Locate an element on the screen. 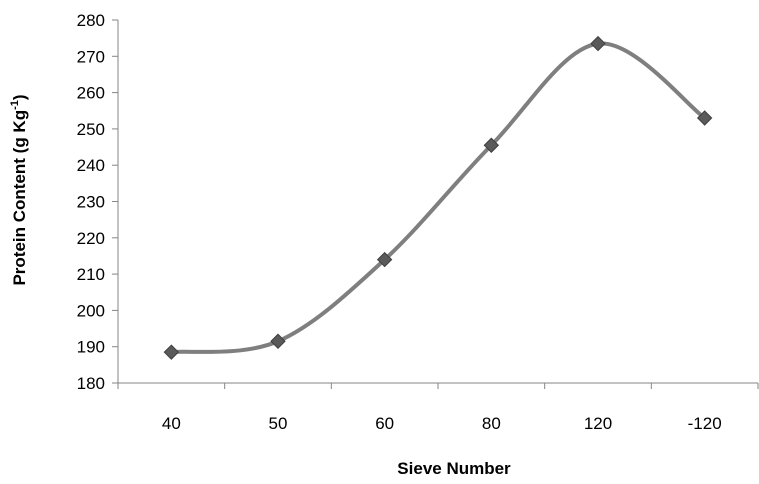  x-tick-label: 50 is located at coordinates (278, 423).